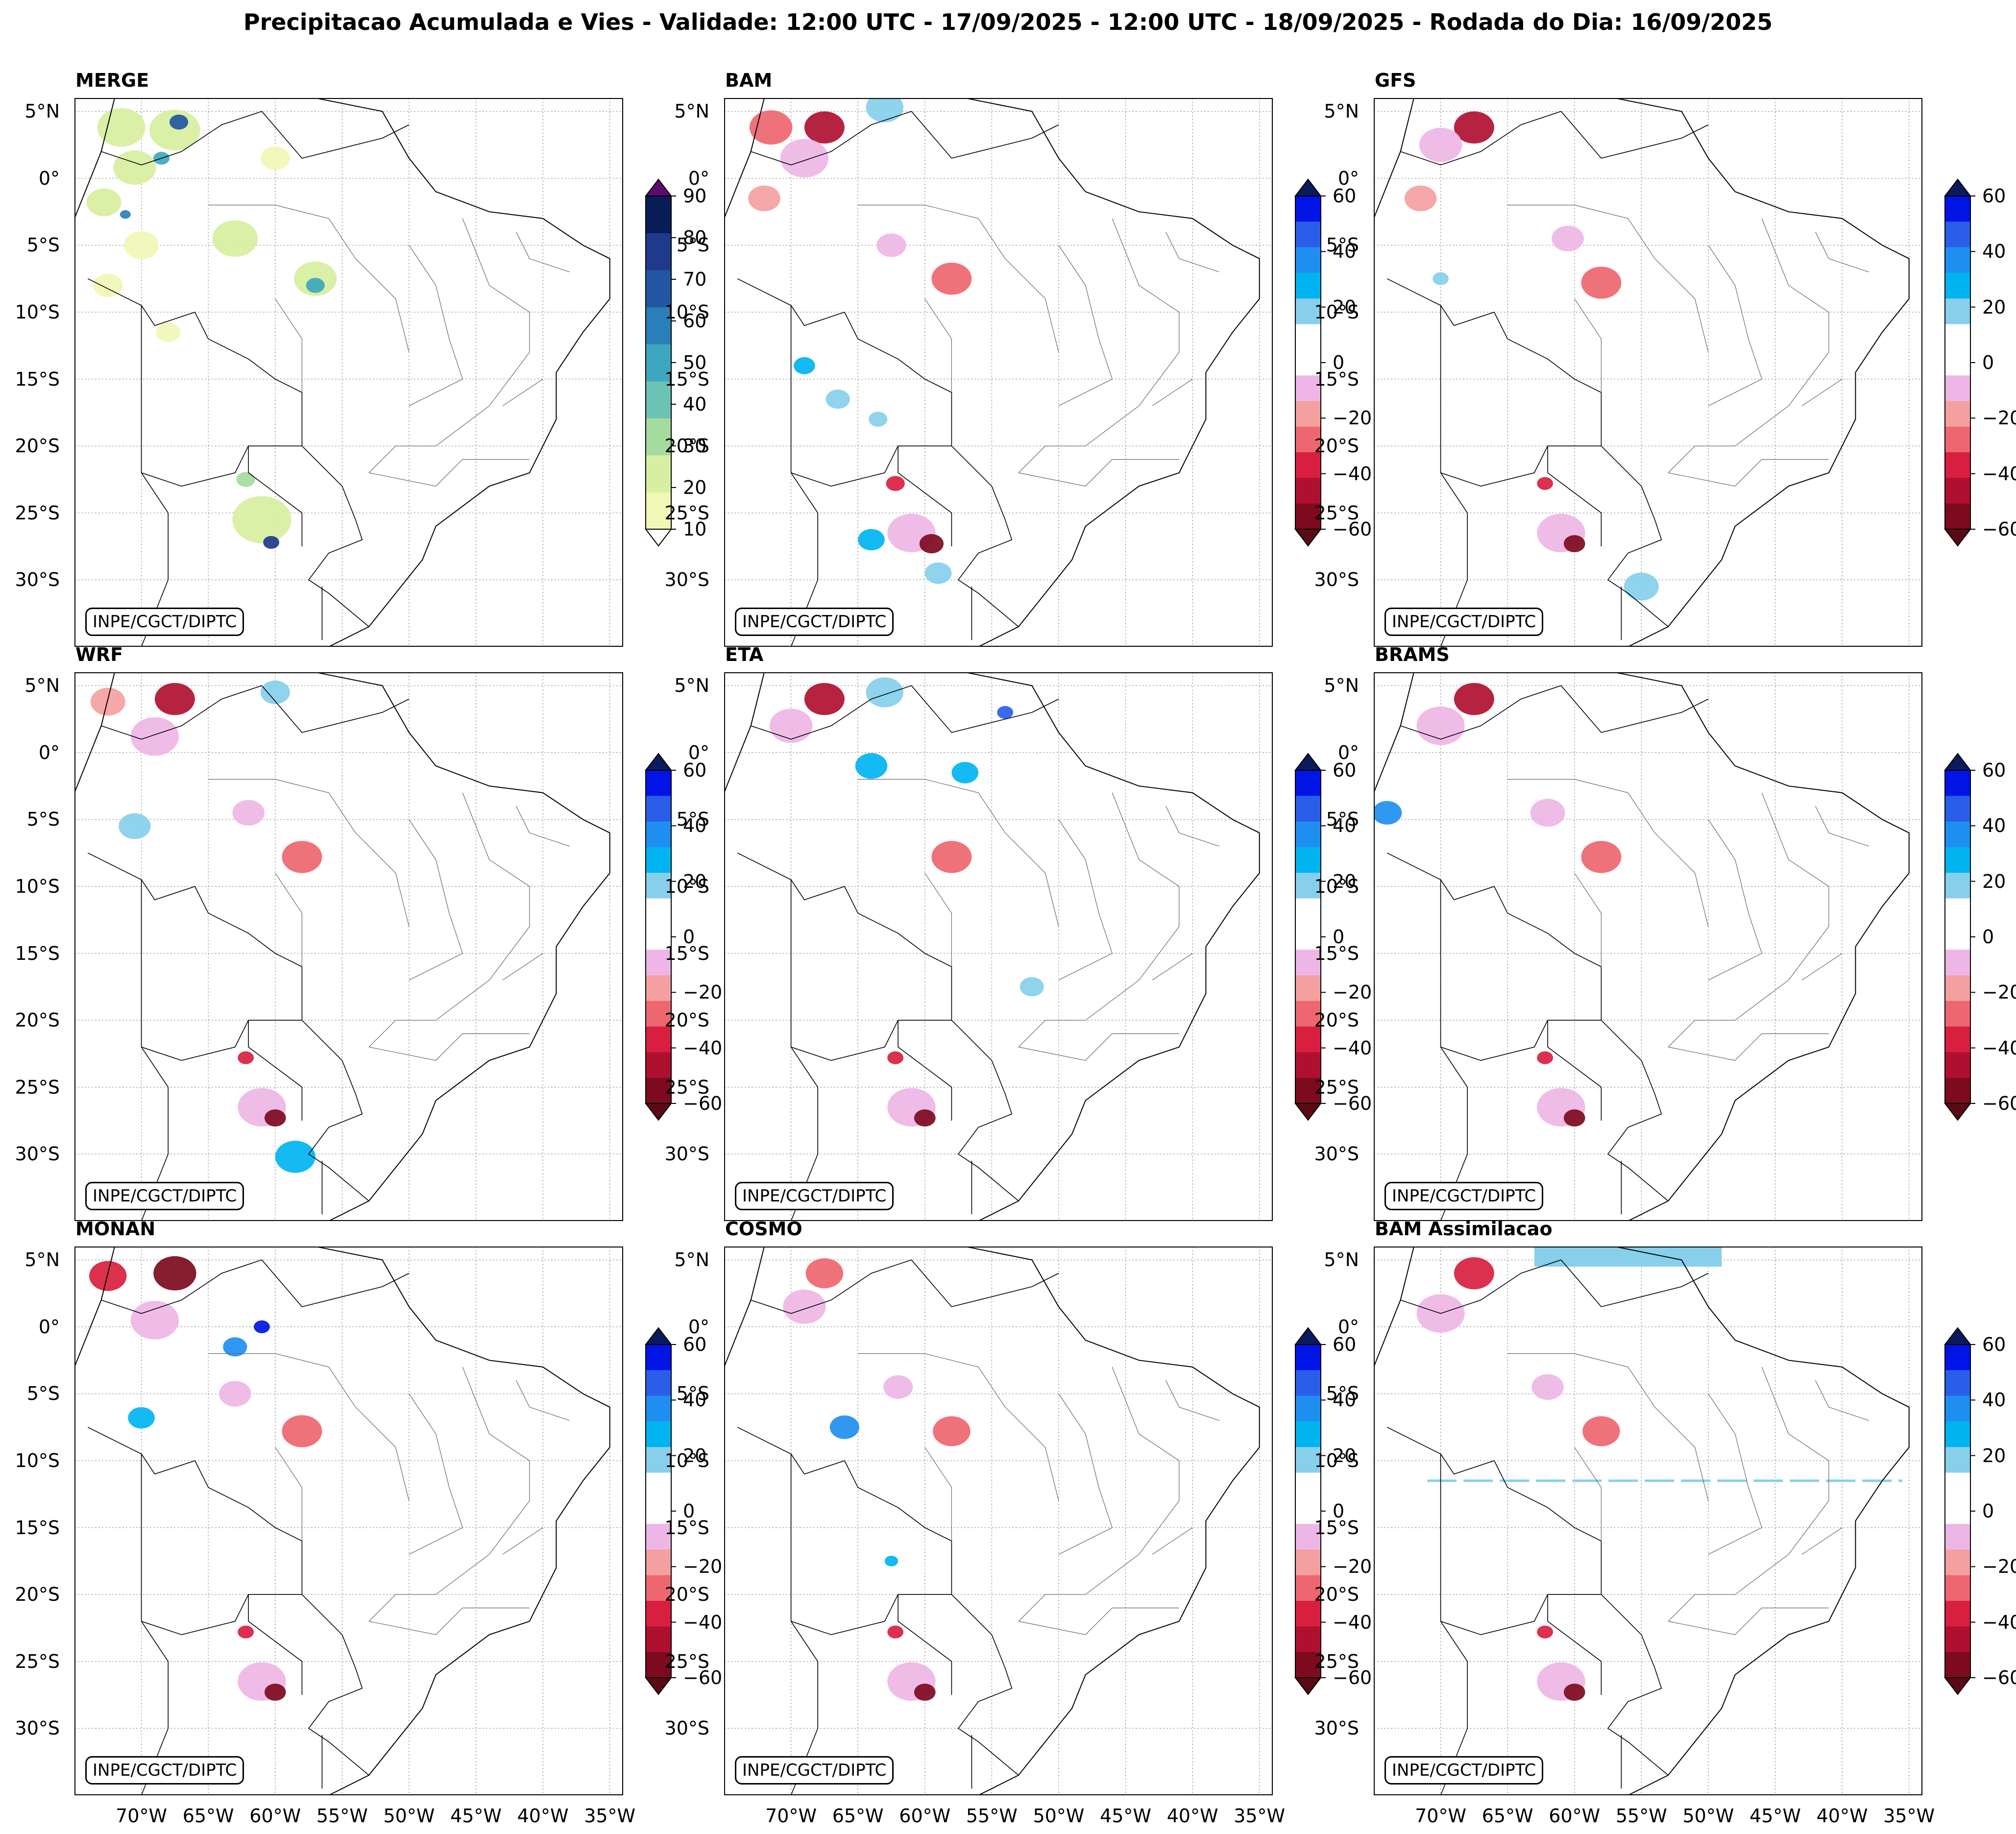 This screenshot has width=2016, height=1834. What do you see at coordinates (1308, 187) in the screenshot?
I see `colorbar-extend-top` at bounding box center [1308, 187].